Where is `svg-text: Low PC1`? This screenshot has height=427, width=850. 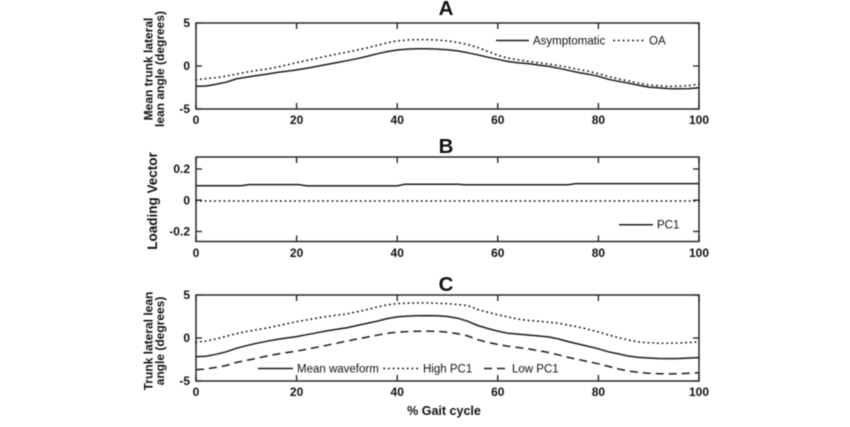
svg-text: Low PC1 is located at coordinates (535, 370).